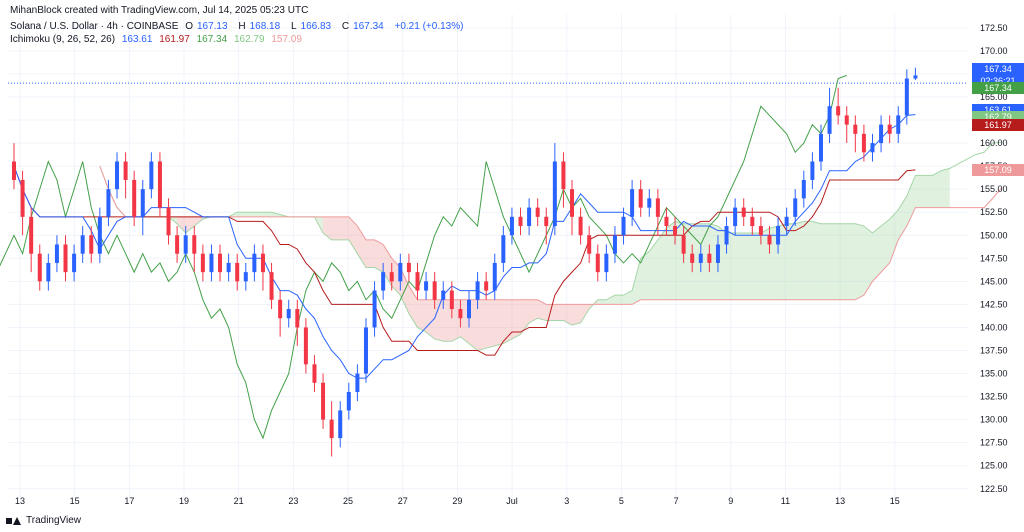 The width and height of the screenshot is (1024, 532). What do you see at coordinates (730, 501) in the screenshot?
I see `x-tick-label: 9` at bounding box center [730, 501].